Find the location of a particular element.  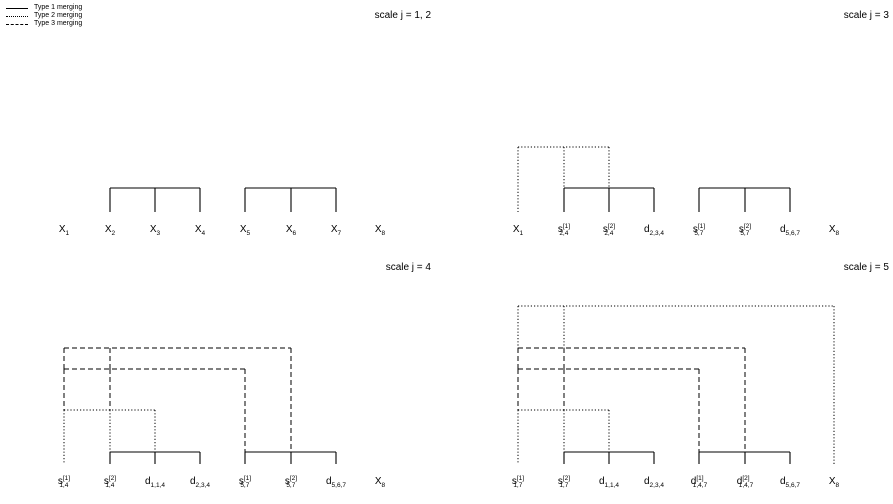

leaf-label: X6 is located at coordinates (291, 230).